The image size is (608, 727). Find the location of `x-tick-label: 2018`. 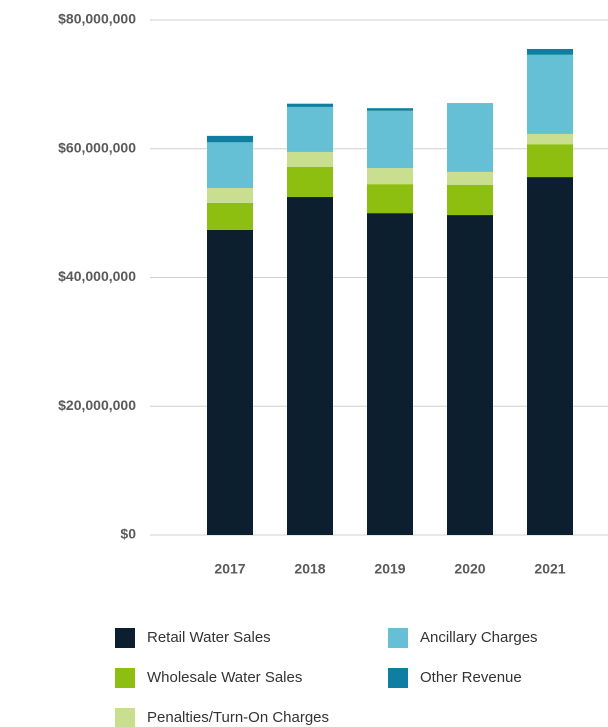

x-tick-label: 2018 is located at coordinates (309, 569).